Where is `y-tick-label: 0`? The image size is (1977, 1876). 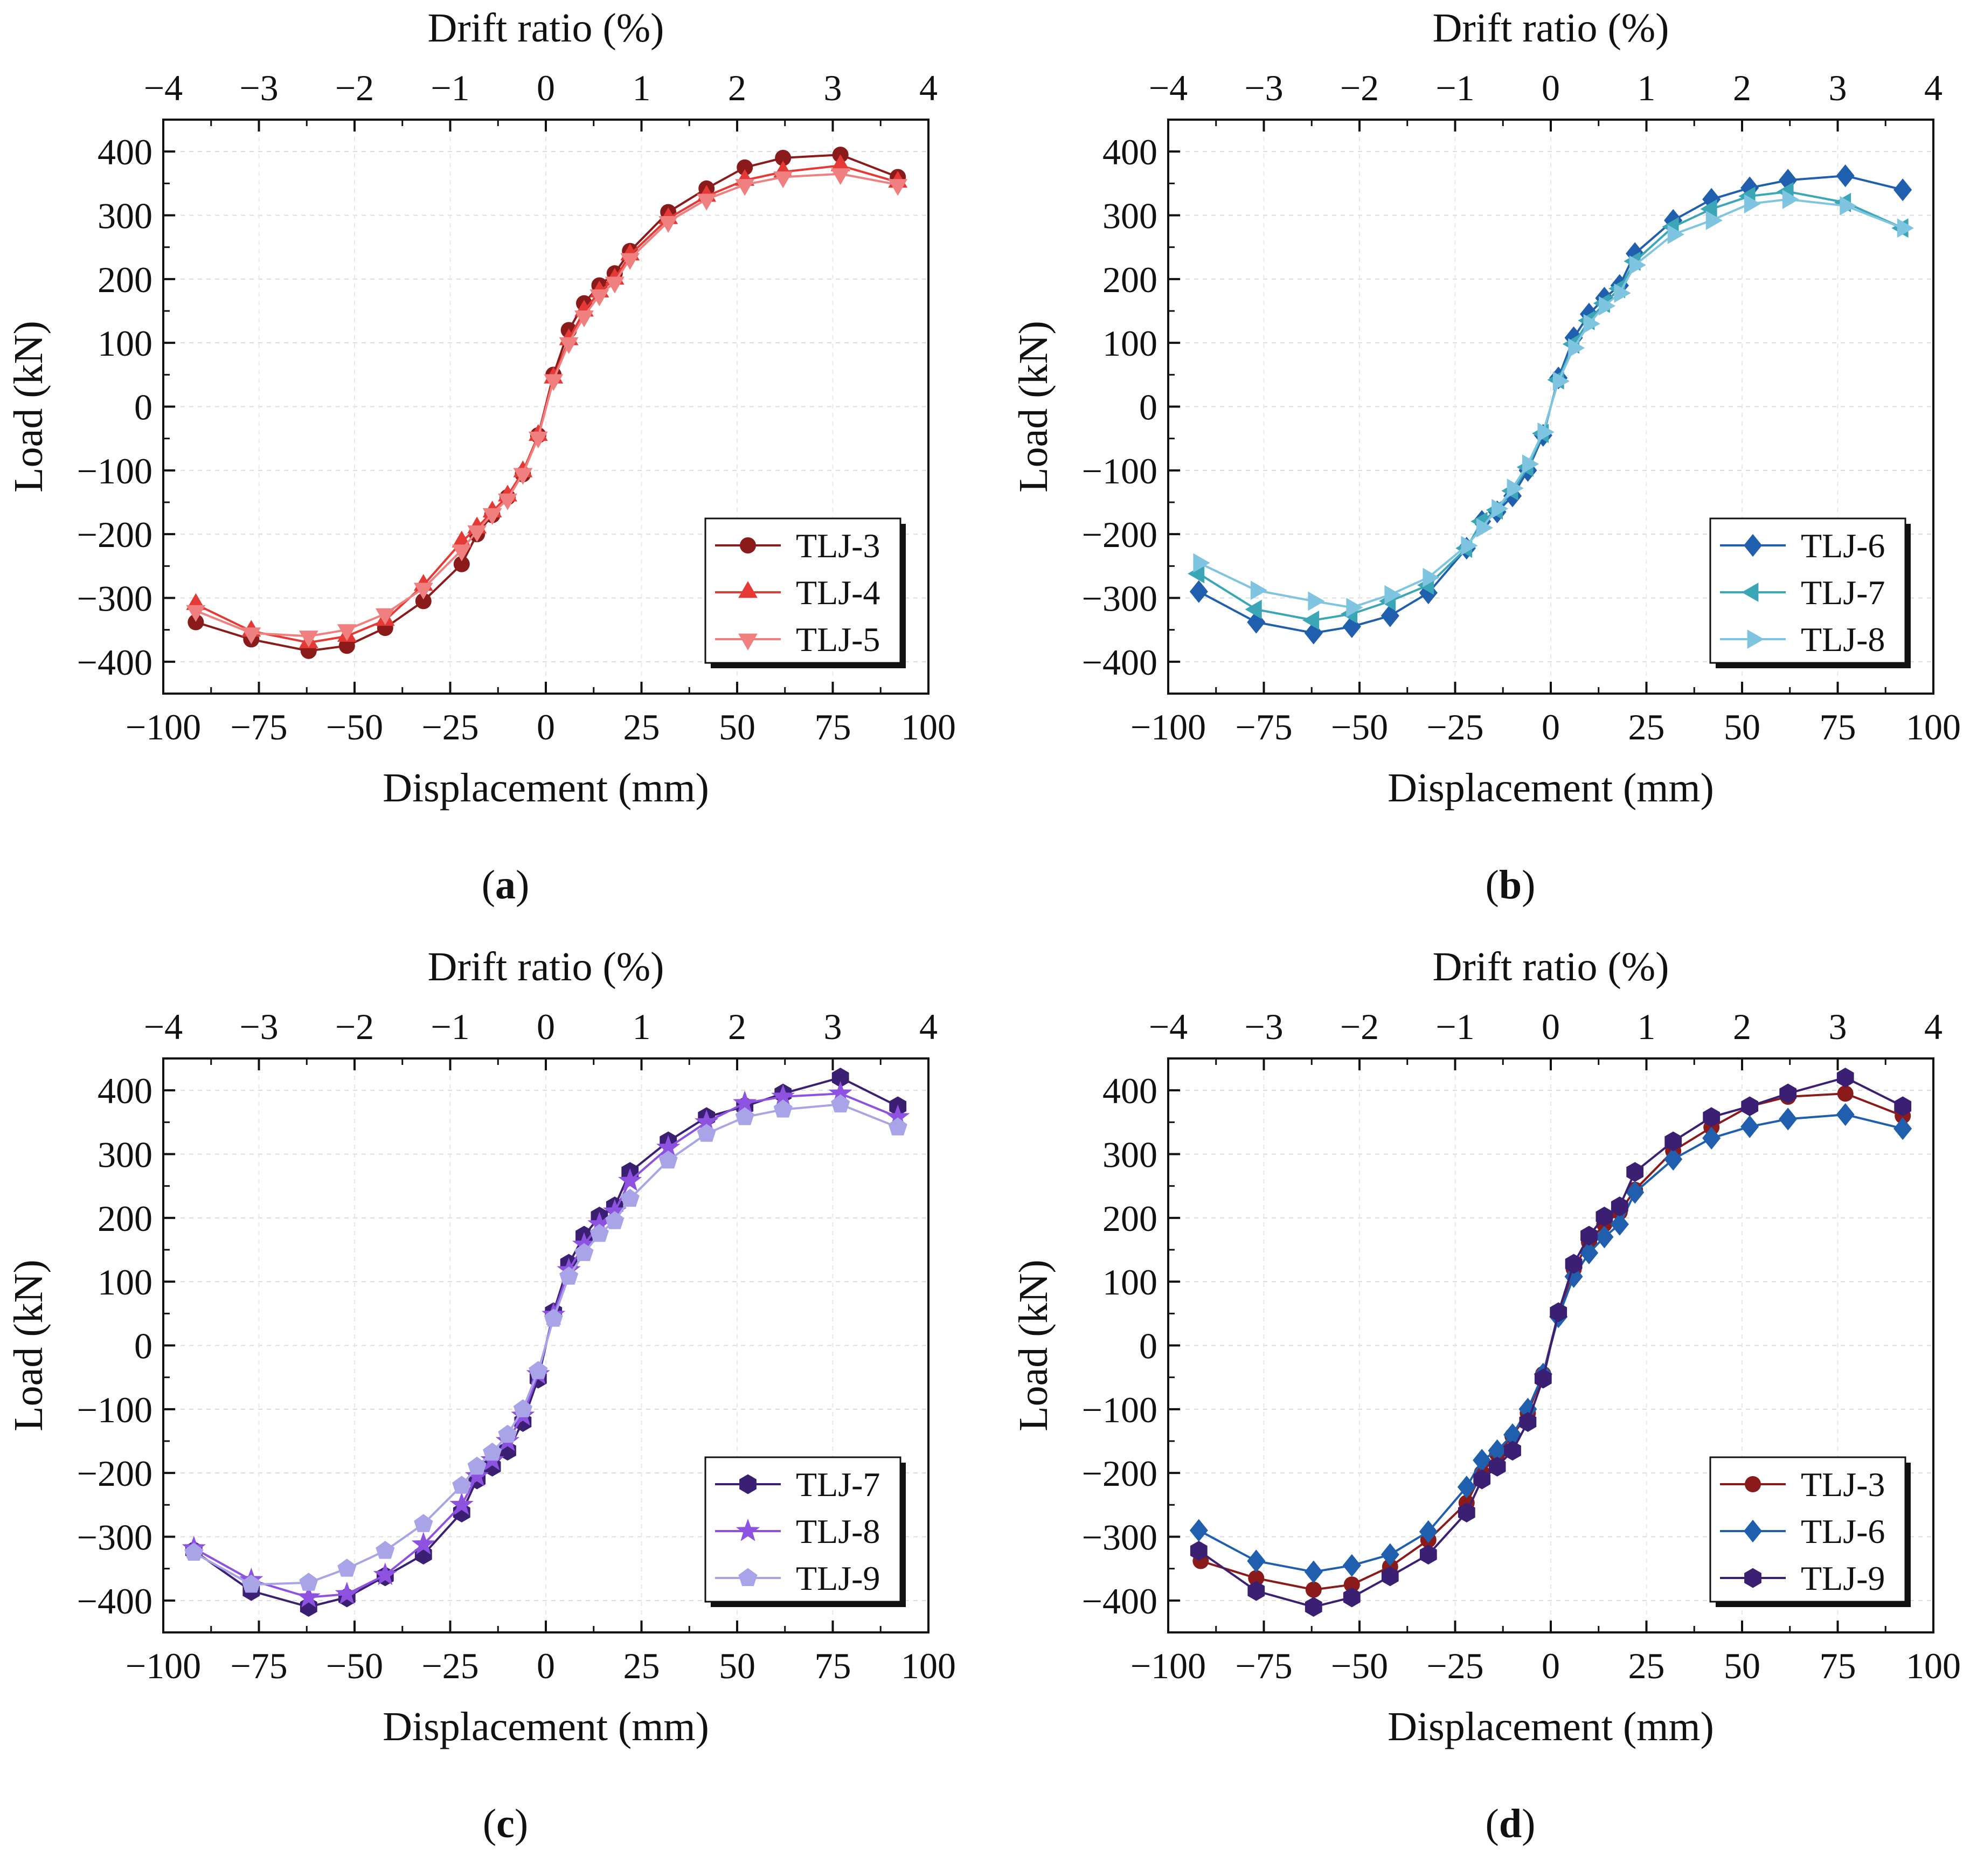 y-tick-label: 0 is located at coordinates (143, 1346).